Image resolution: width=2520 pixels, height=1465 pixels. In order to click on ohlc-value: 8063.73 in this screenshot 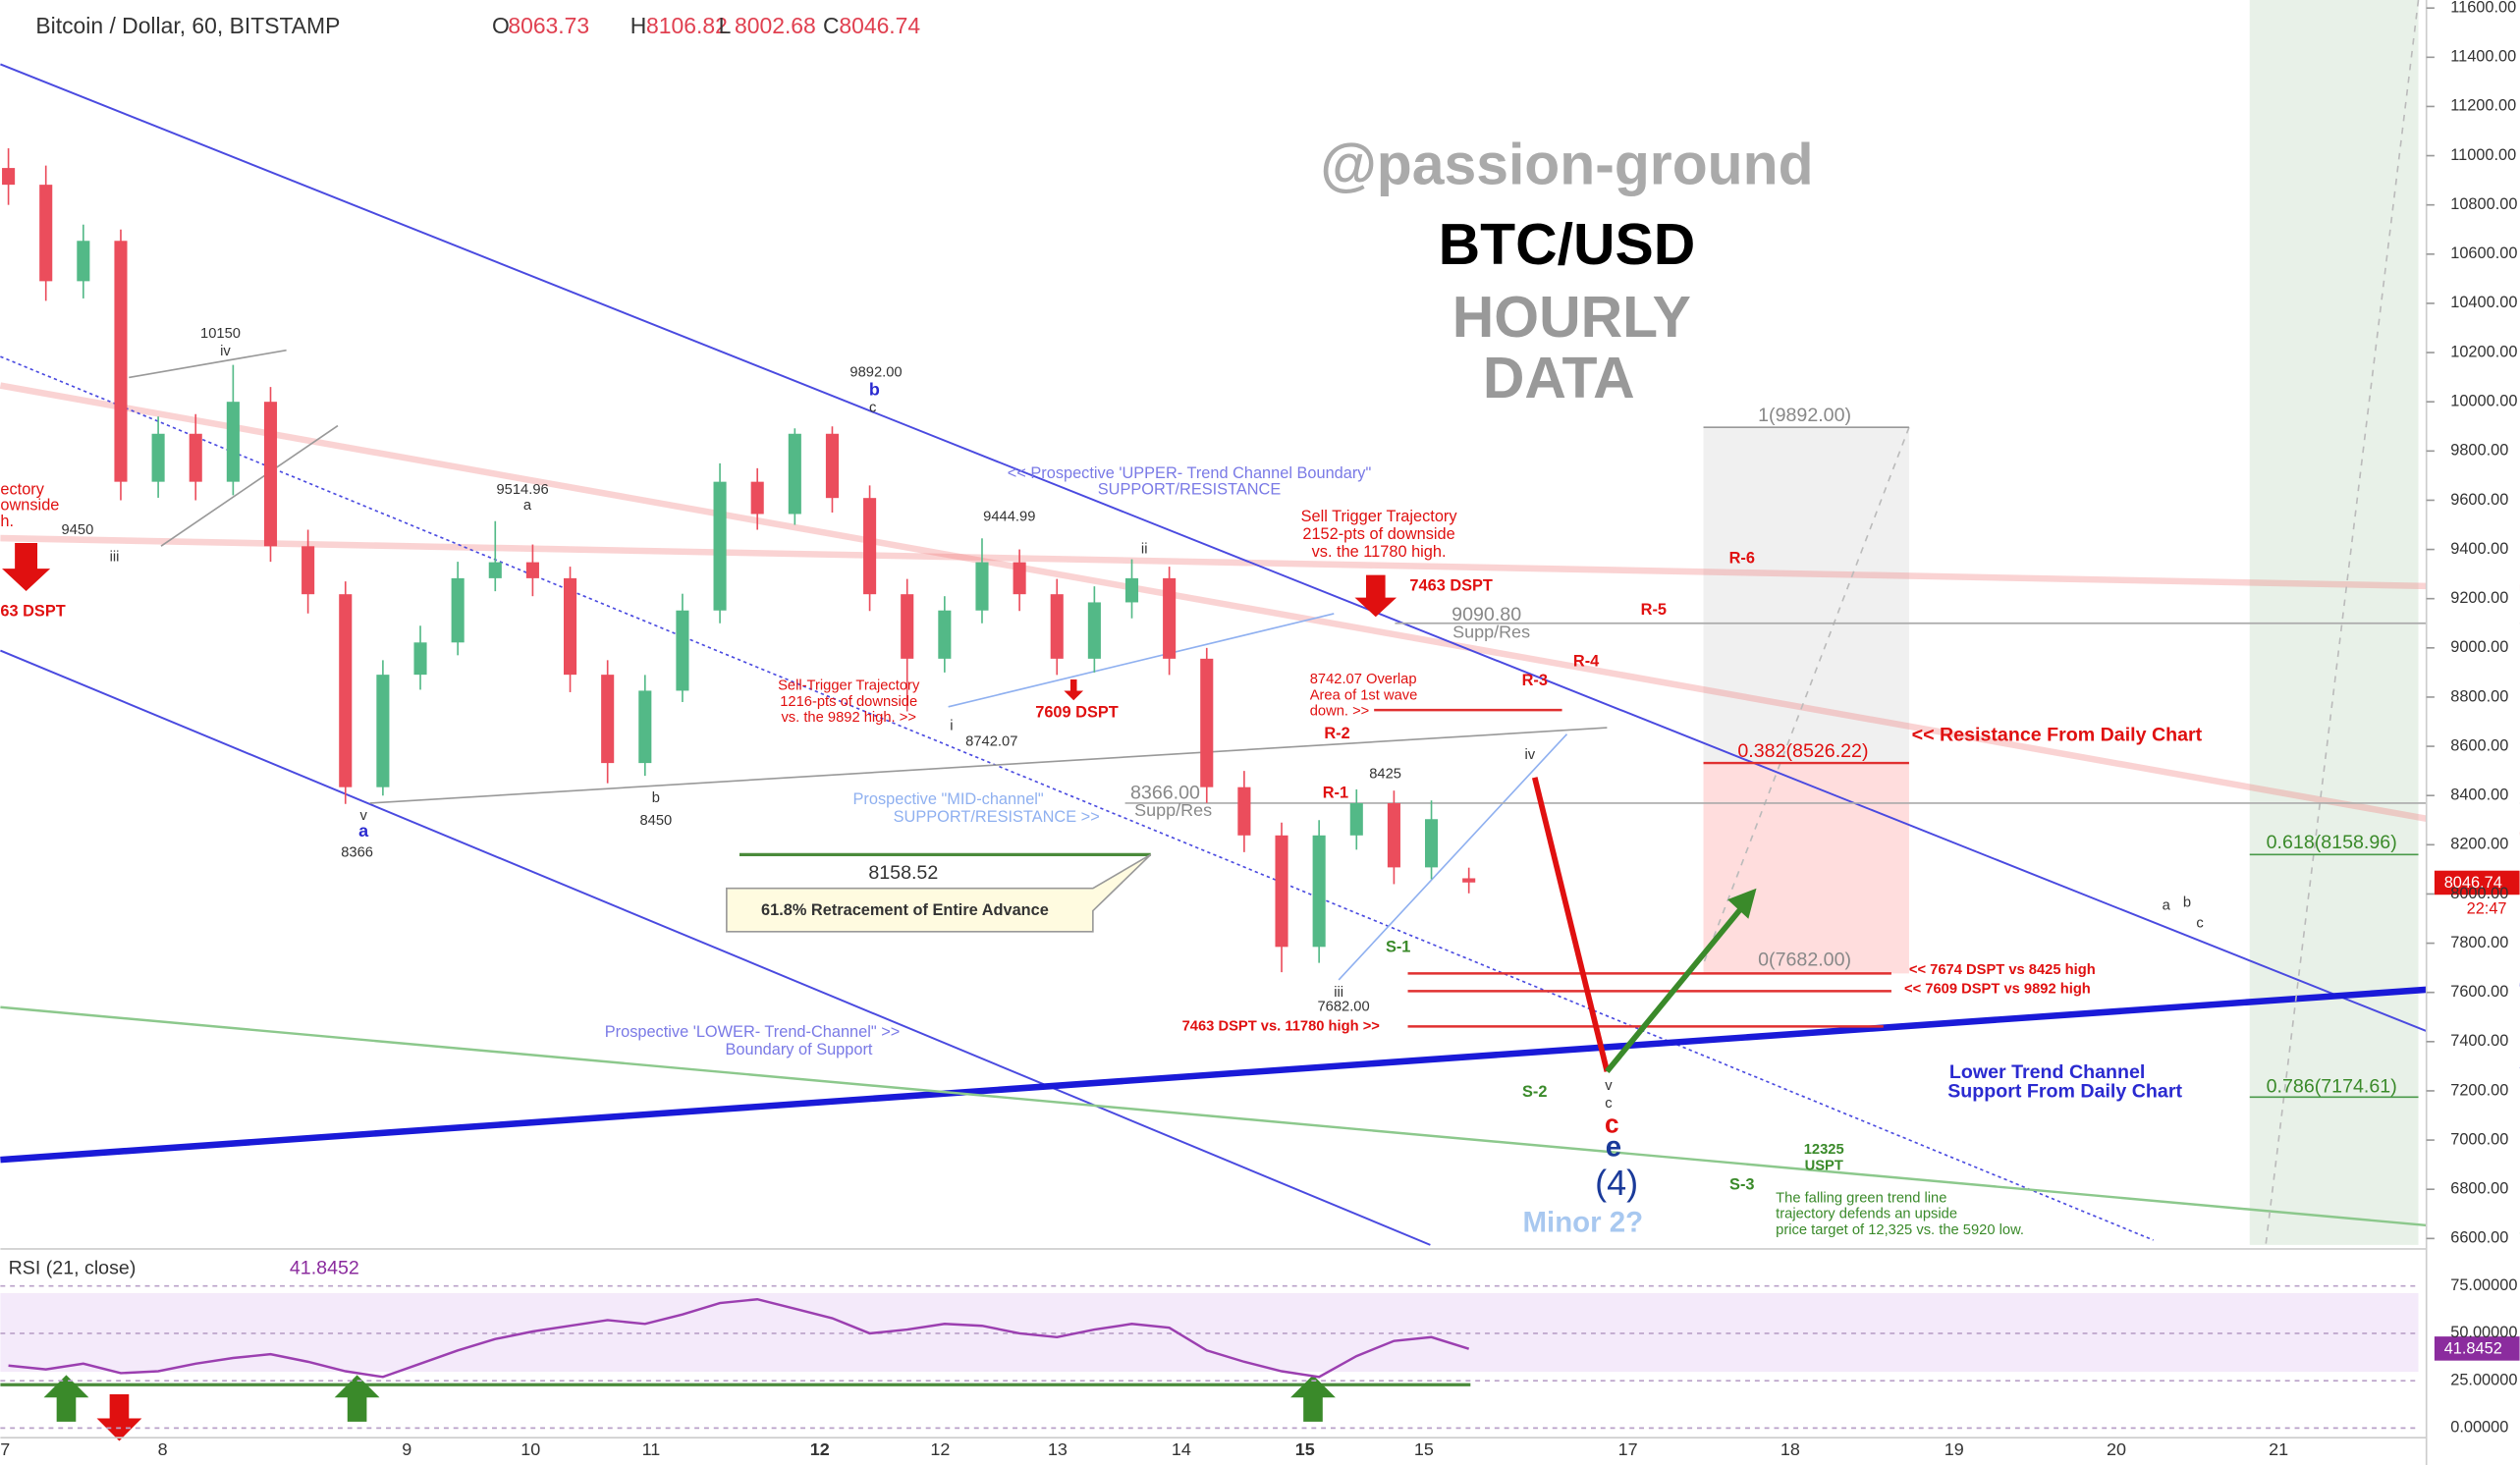, I will do `click(548, 25)`.